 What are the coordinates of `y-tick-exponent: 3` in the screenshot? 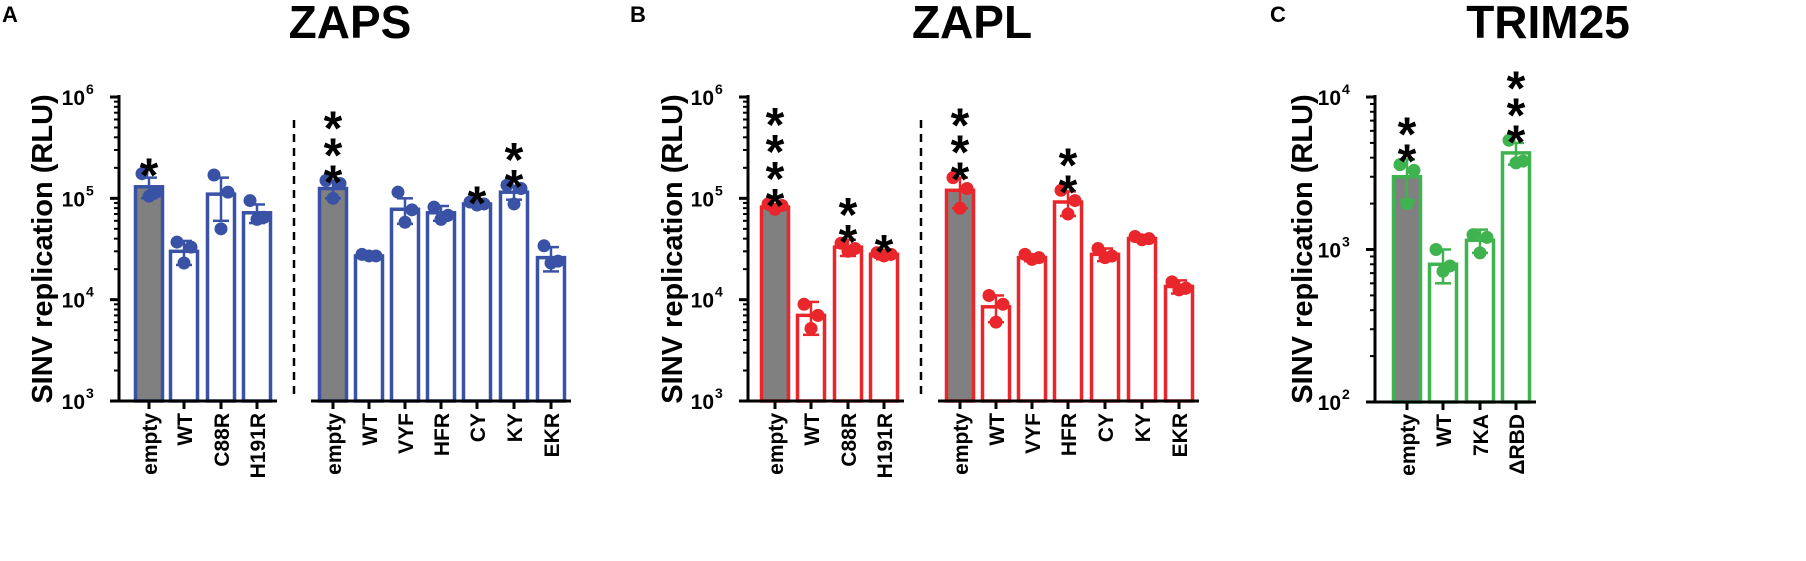 It's located at (1346, 242).